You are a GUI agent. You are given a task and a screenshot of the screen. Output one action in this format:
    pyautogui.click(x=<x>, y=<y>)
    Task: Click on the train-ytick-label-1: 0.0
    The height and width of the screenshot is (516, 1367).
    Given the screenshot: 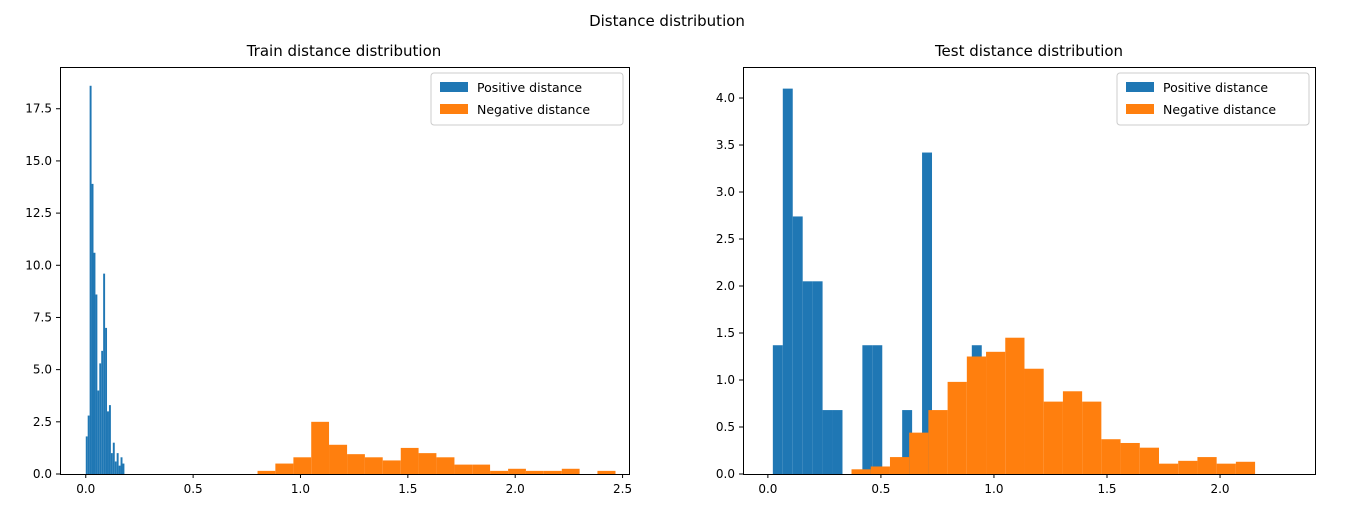 What is the action you would take?
    pyautogui.click(x=42, y=474)
    